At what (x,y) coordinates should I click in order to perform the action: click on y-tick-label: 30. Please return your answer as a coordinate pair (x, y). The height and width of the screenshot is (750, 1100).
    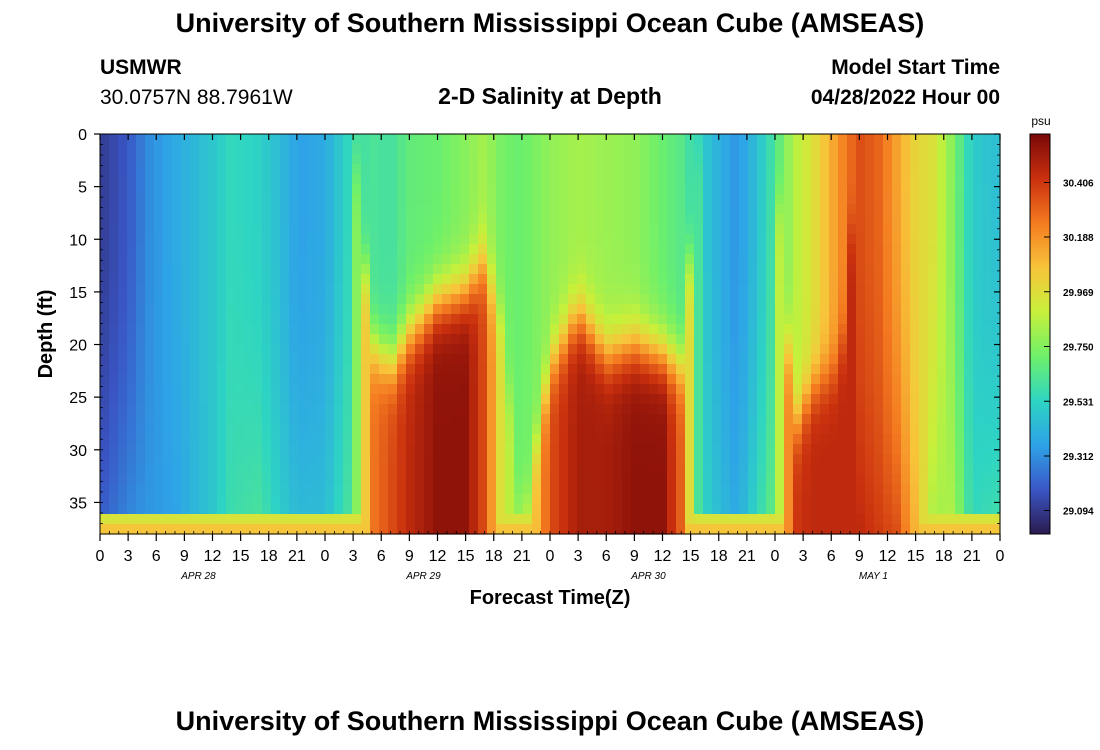
    Looking at the image, I should click on (78, 451).